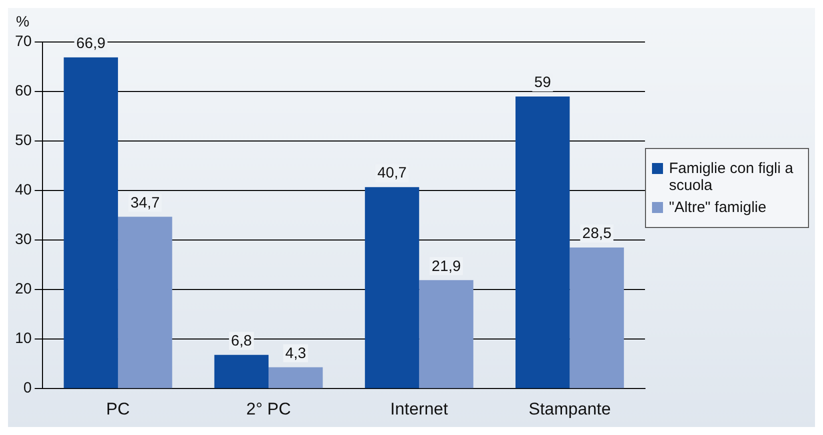 The height and width of the screenshot is (435, 823). What do you see at coordinates (23, 289) in the screenshot?
I see `y-tick-label: 20` at bounding box center [23, 289].